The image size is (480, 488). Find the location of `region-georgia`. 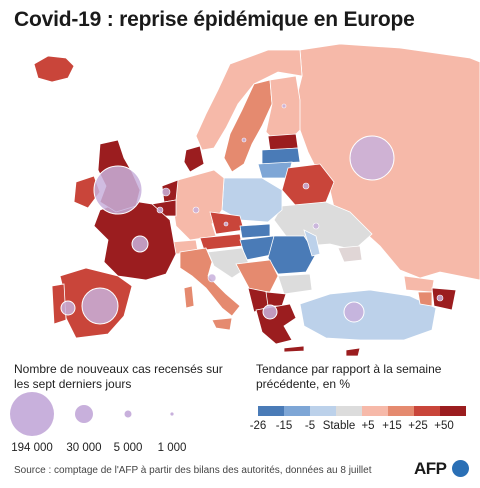

region-georgia is located at coordinates (419, 284).